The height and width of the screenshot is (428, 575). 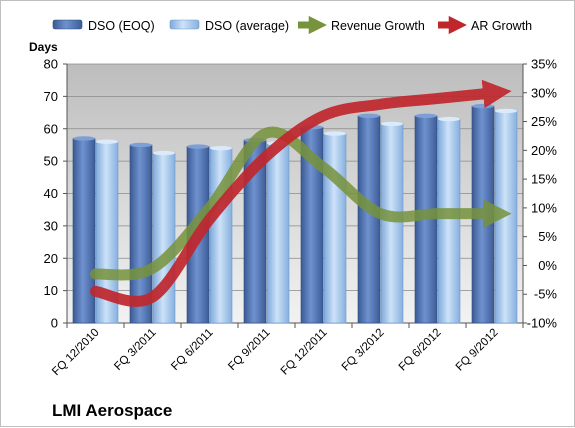 I want to click on y2-tick-label: 0%, so click(x=547, y=265).